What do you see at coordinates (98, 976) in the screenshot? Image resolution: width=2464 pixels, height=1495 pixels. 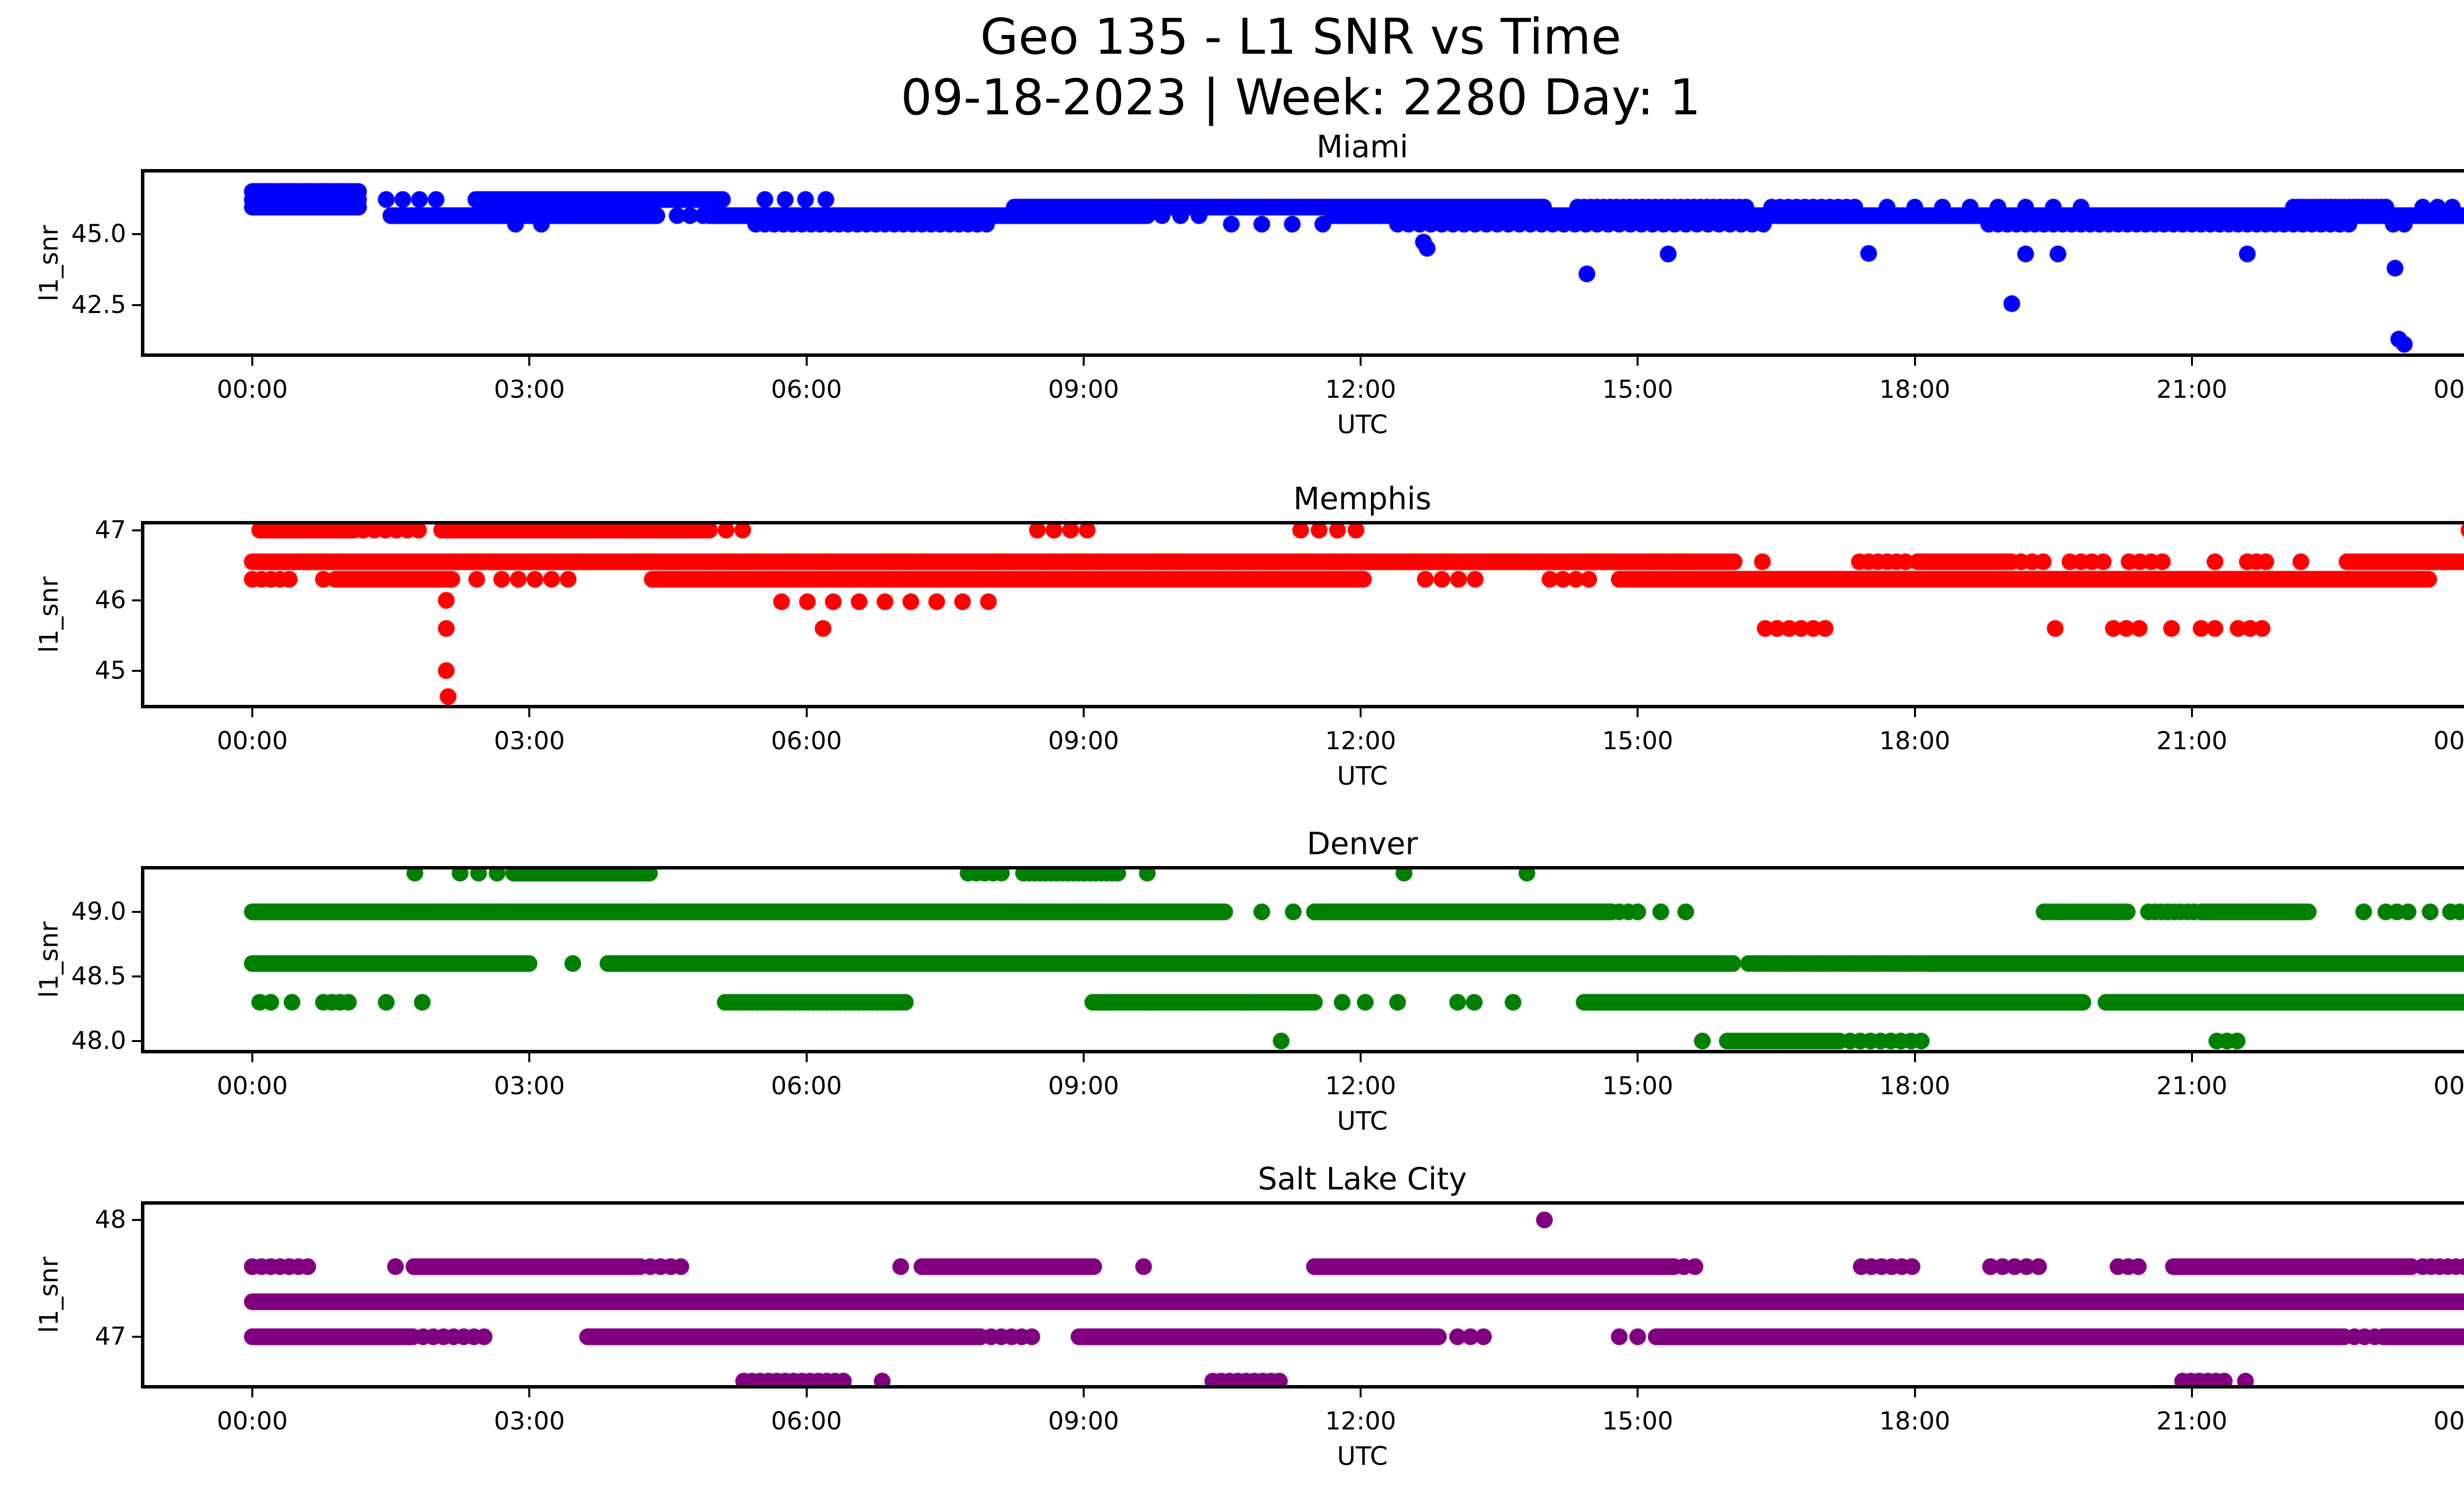 I see `y-tick-label: 48.5` at bounding box center [98, 976].